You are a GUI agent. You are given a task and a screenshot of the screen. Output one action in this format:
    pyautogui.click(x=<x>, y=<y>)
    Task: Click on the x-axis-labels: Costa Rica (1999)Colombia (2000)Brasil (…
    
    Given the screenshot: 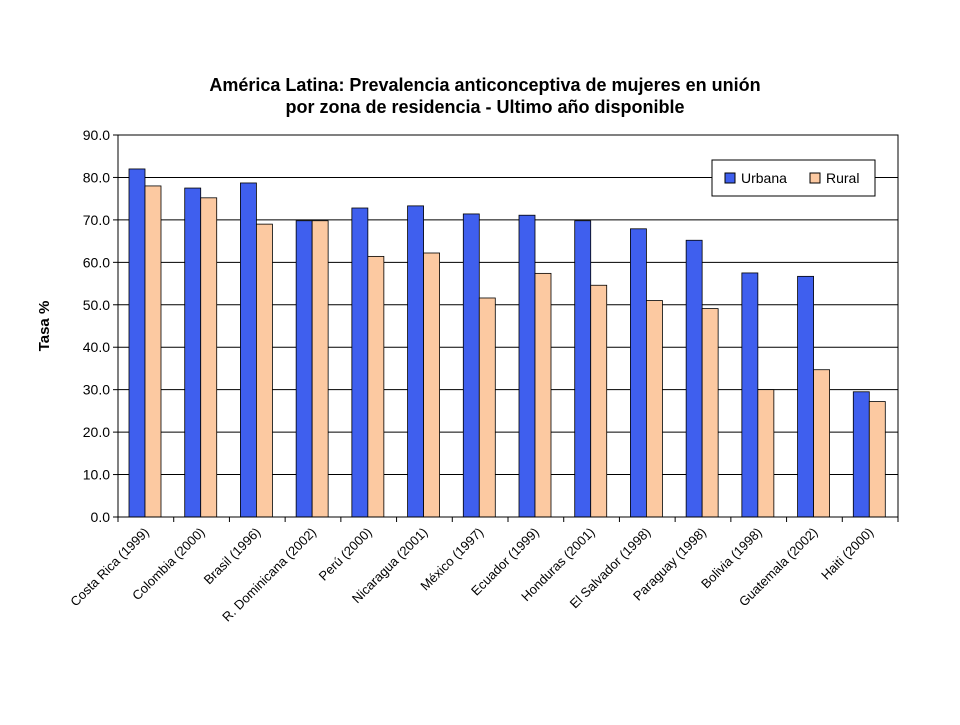 What is the action you would take?
    pyautogui.click(x=483, y=571)
    